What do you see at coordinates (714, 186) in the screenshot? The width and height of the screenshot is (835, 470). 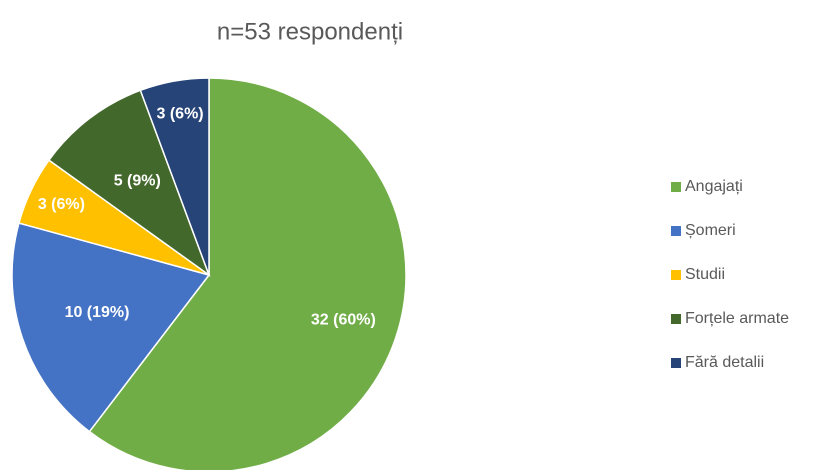 I see `legend-label: Angajați` at bounding box center [714, 186].